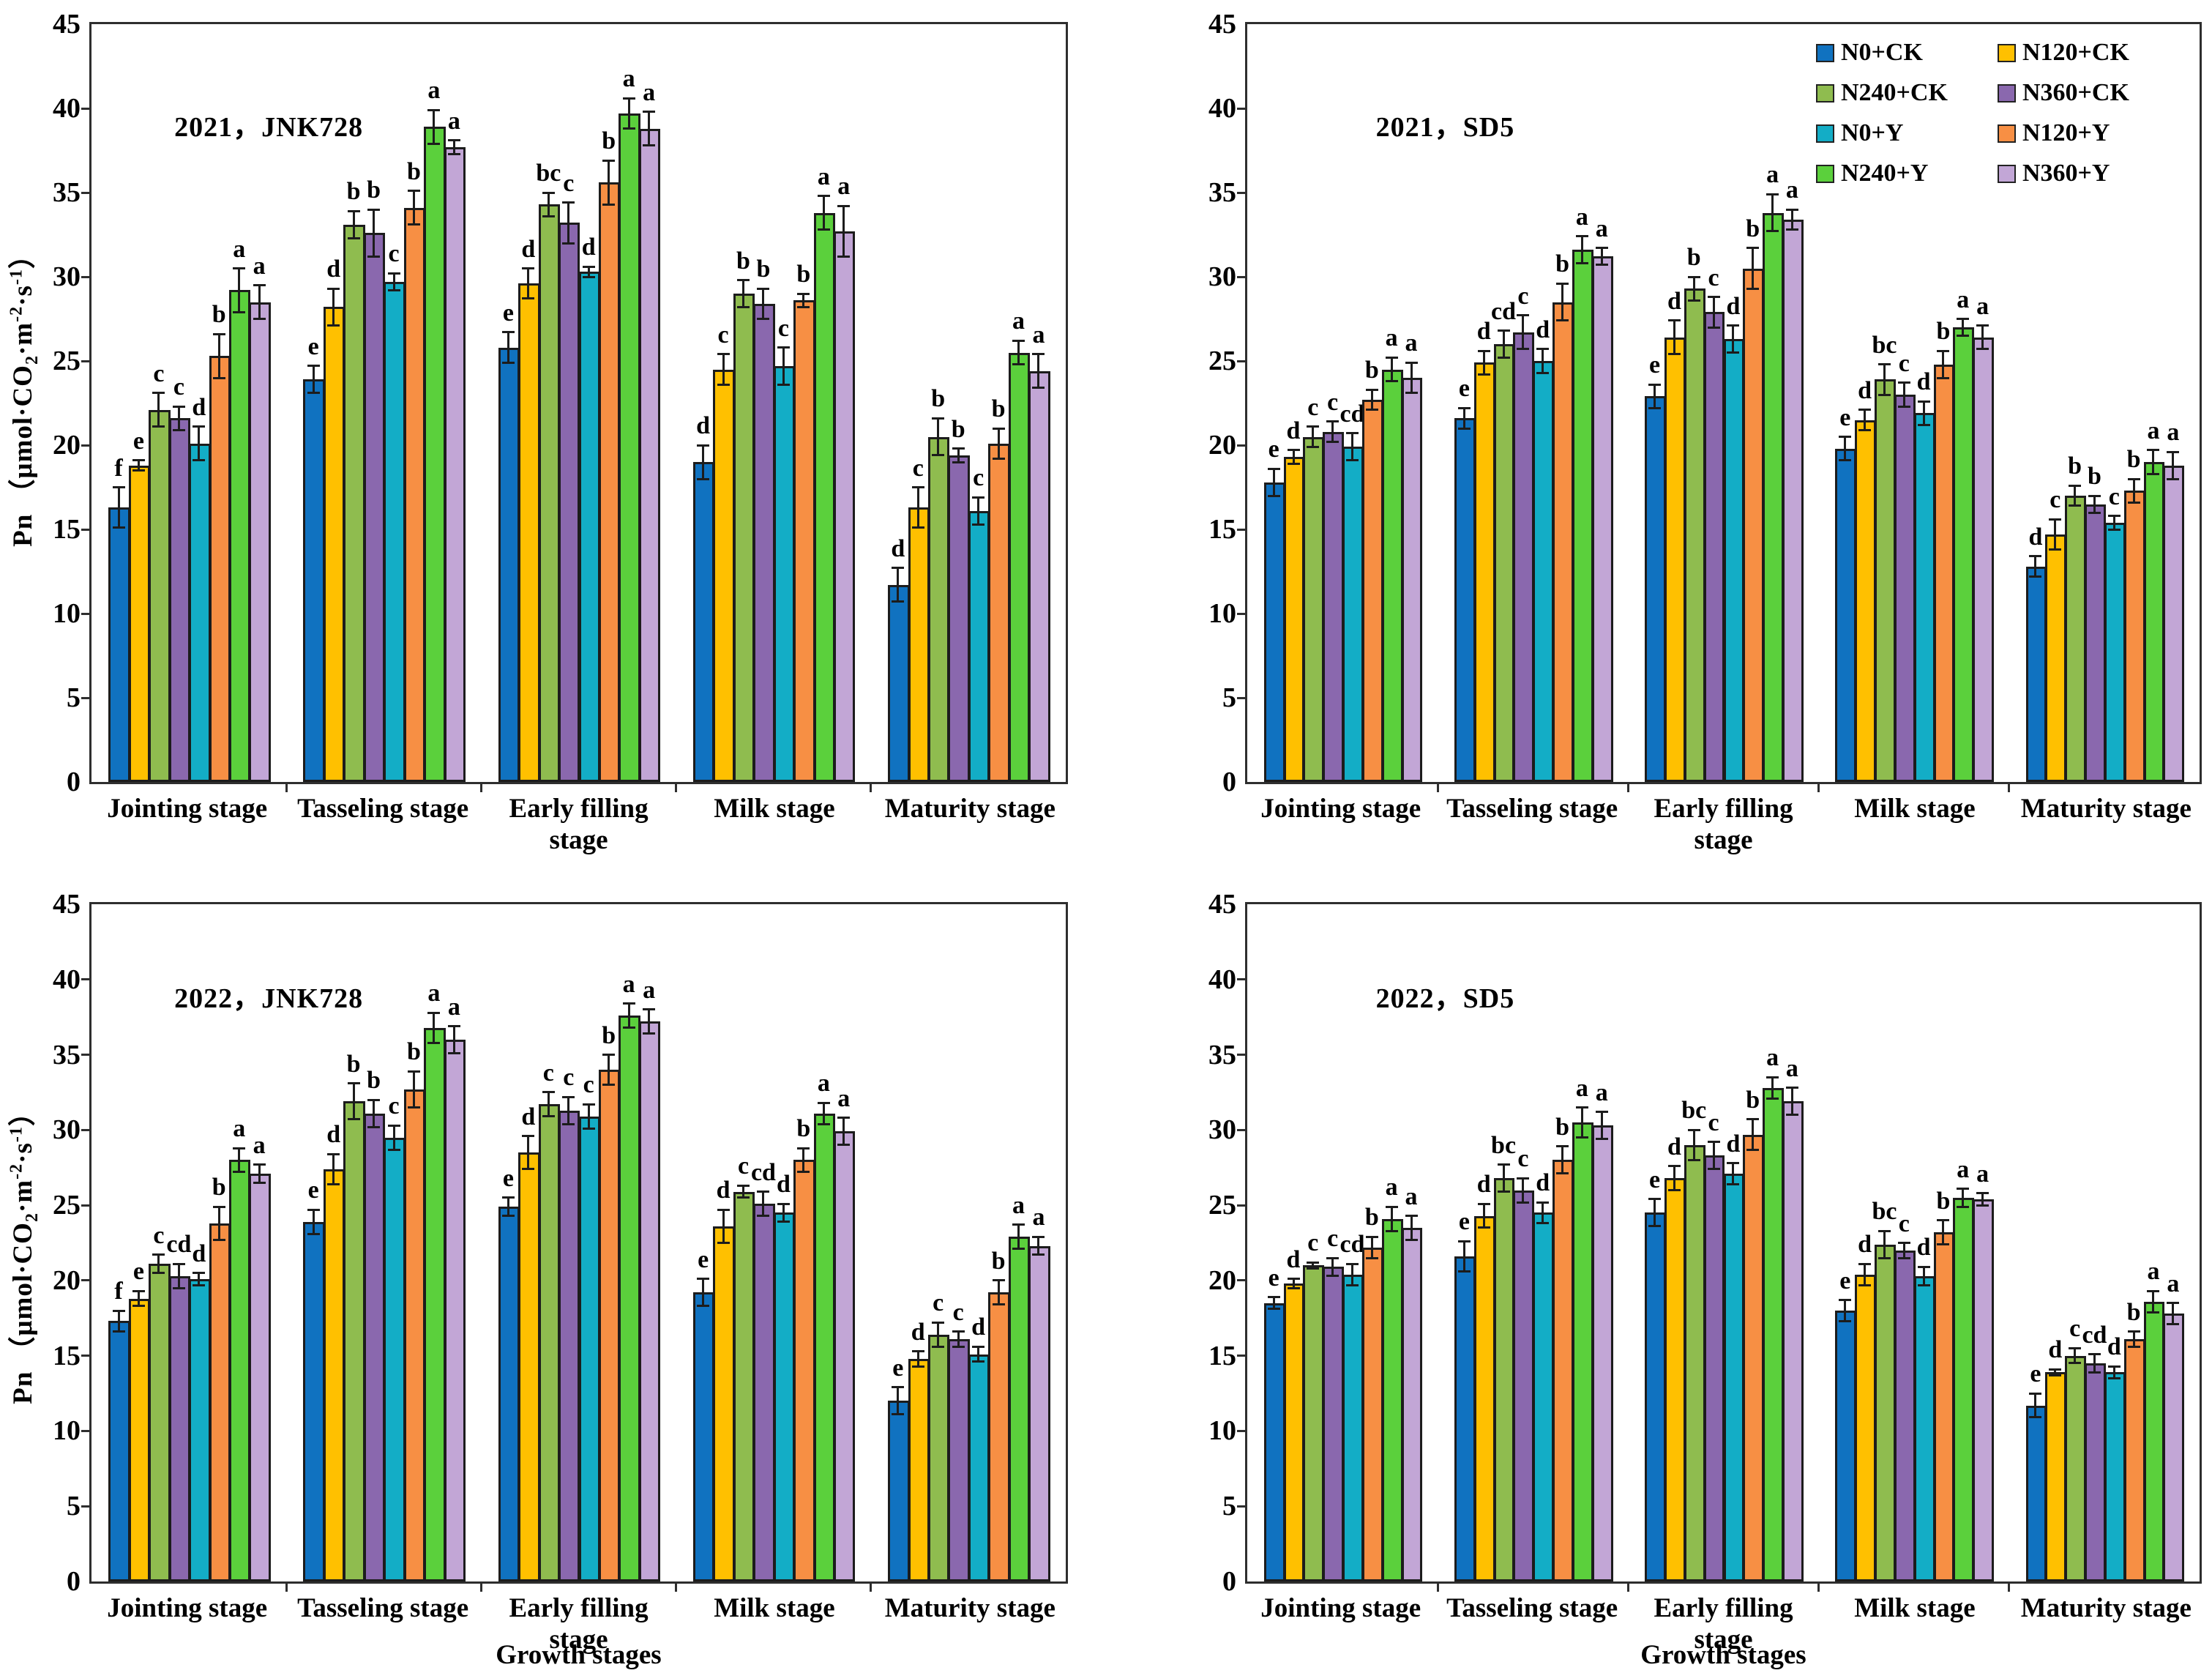  I want to click on y-tick-label: 10, so click(67, 613).